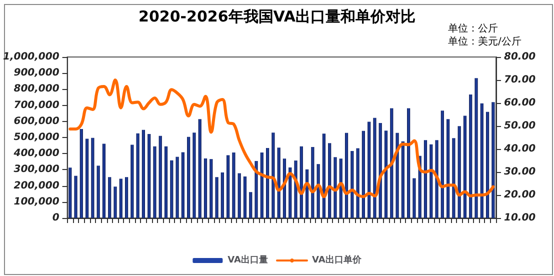 Image resolution: width=554 pixels, height=276 pixels. I want to click on y-tick-label: 600,000, so click(37, 121).